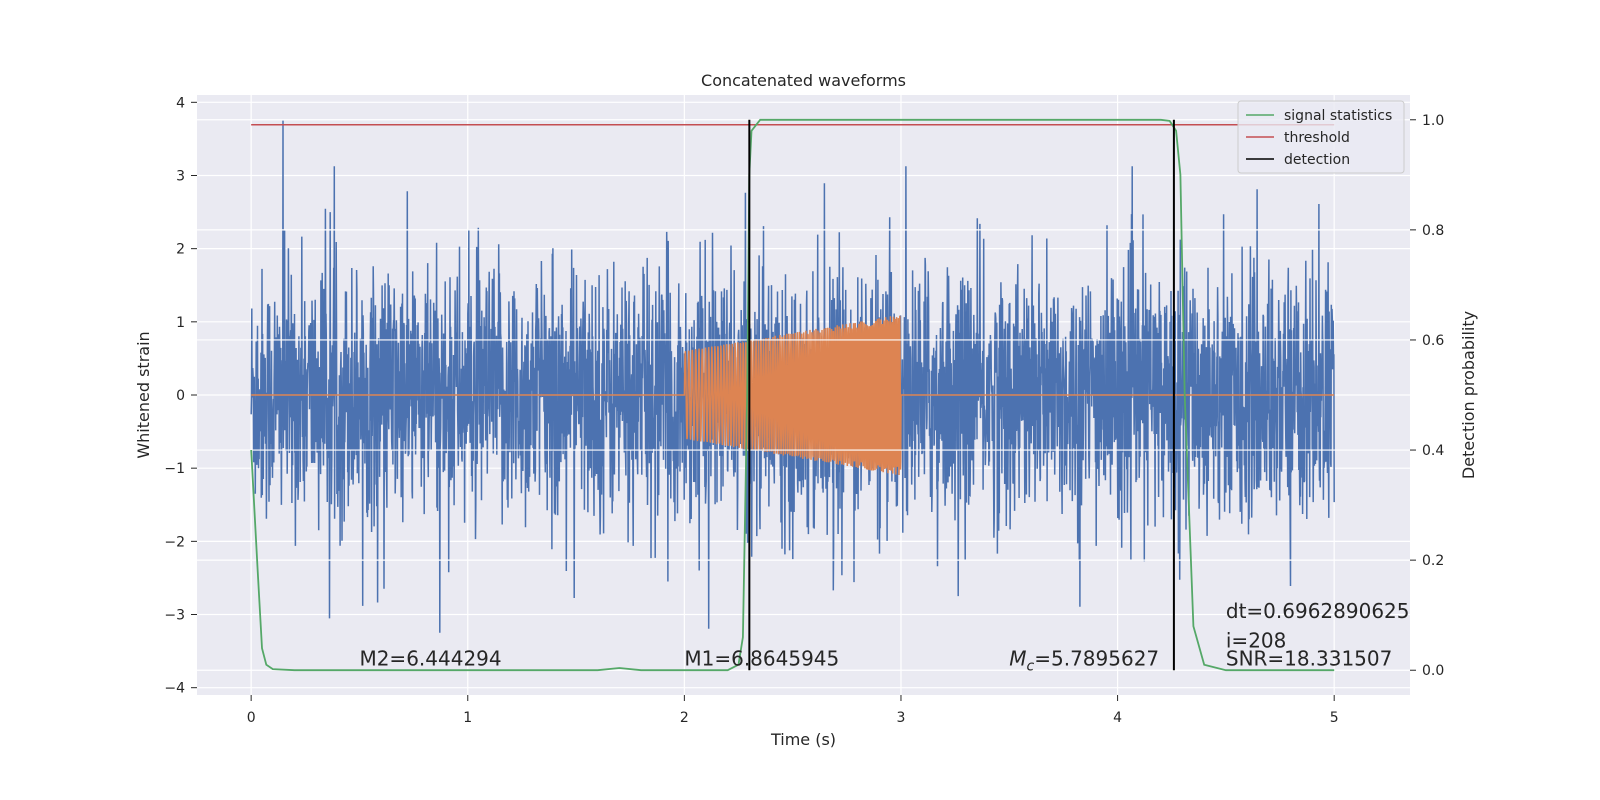 This screenshot has width=1600, height=800. I want to click on y-tick-label: 1, so click(180, 323).